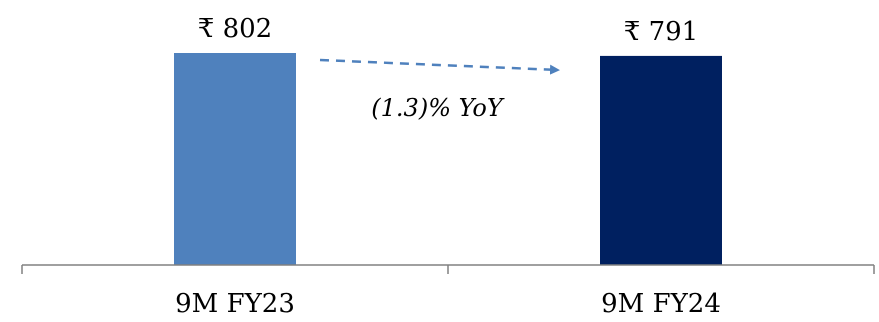 This screenshot has width=879, height=322. I want to click on yoy-arrow, so click(439, 66).